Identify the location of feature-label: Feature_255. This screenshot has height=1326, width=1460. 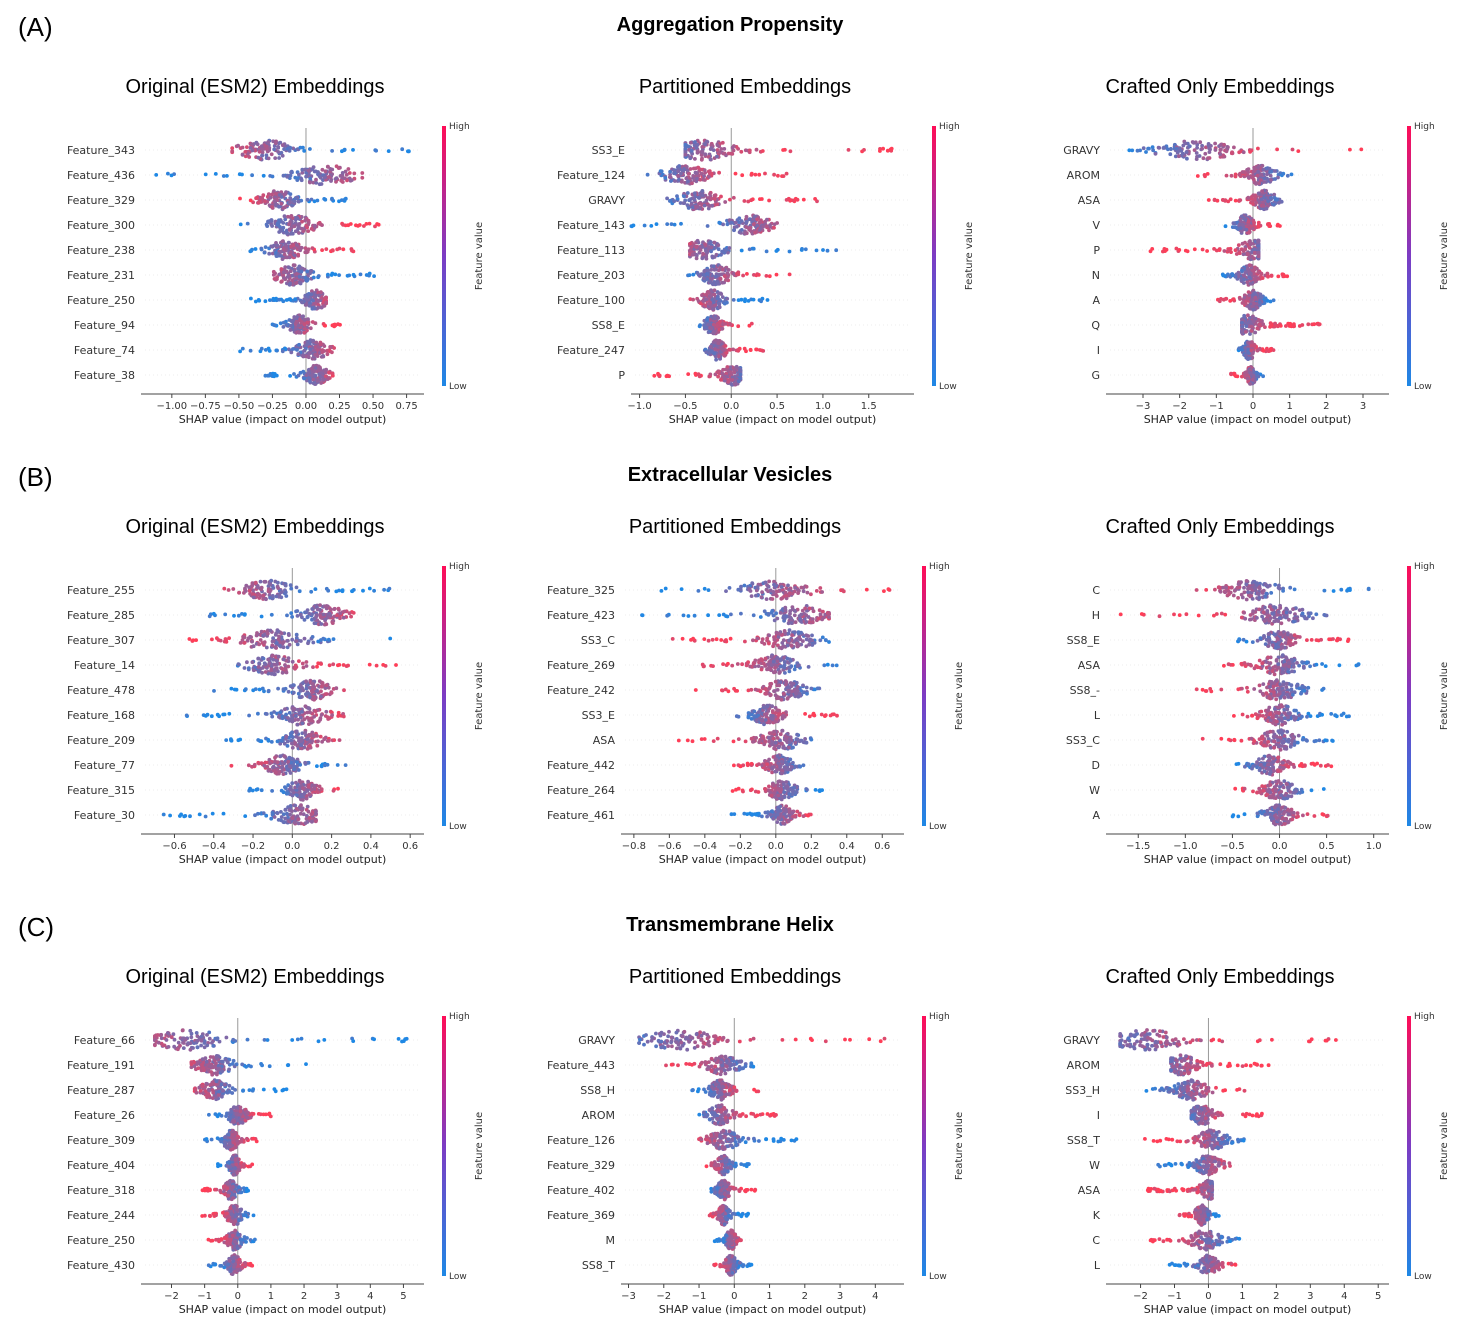
(101, 590).